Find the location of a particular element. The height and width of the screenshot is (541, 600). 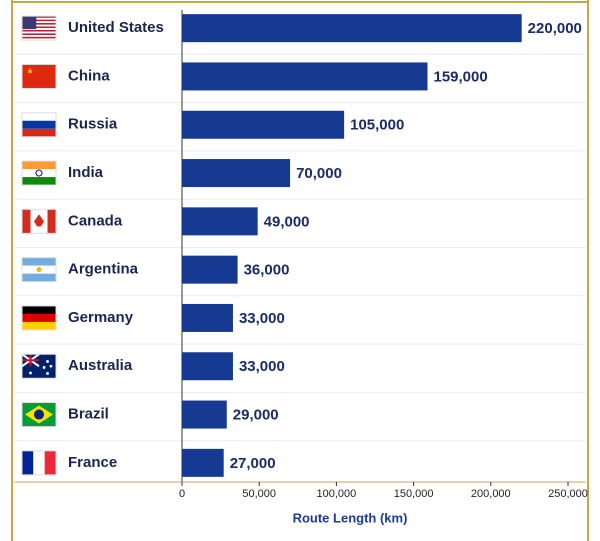

value-label: 220,000 is located at coordinates (555, 28).